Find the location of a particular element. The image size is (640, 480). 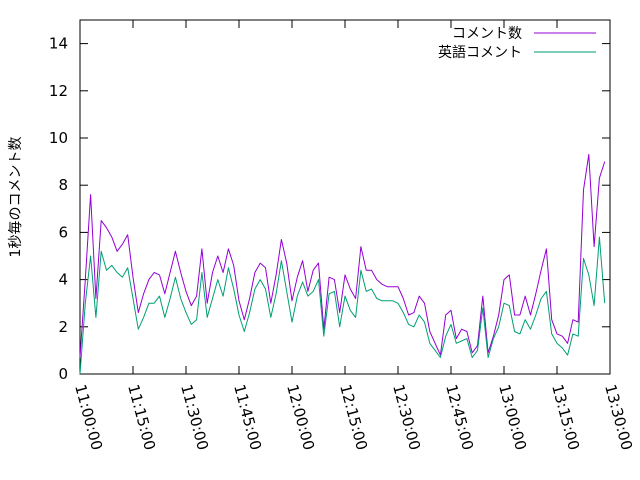

y-tick-label: 14 is located at coordinates (58, 44).